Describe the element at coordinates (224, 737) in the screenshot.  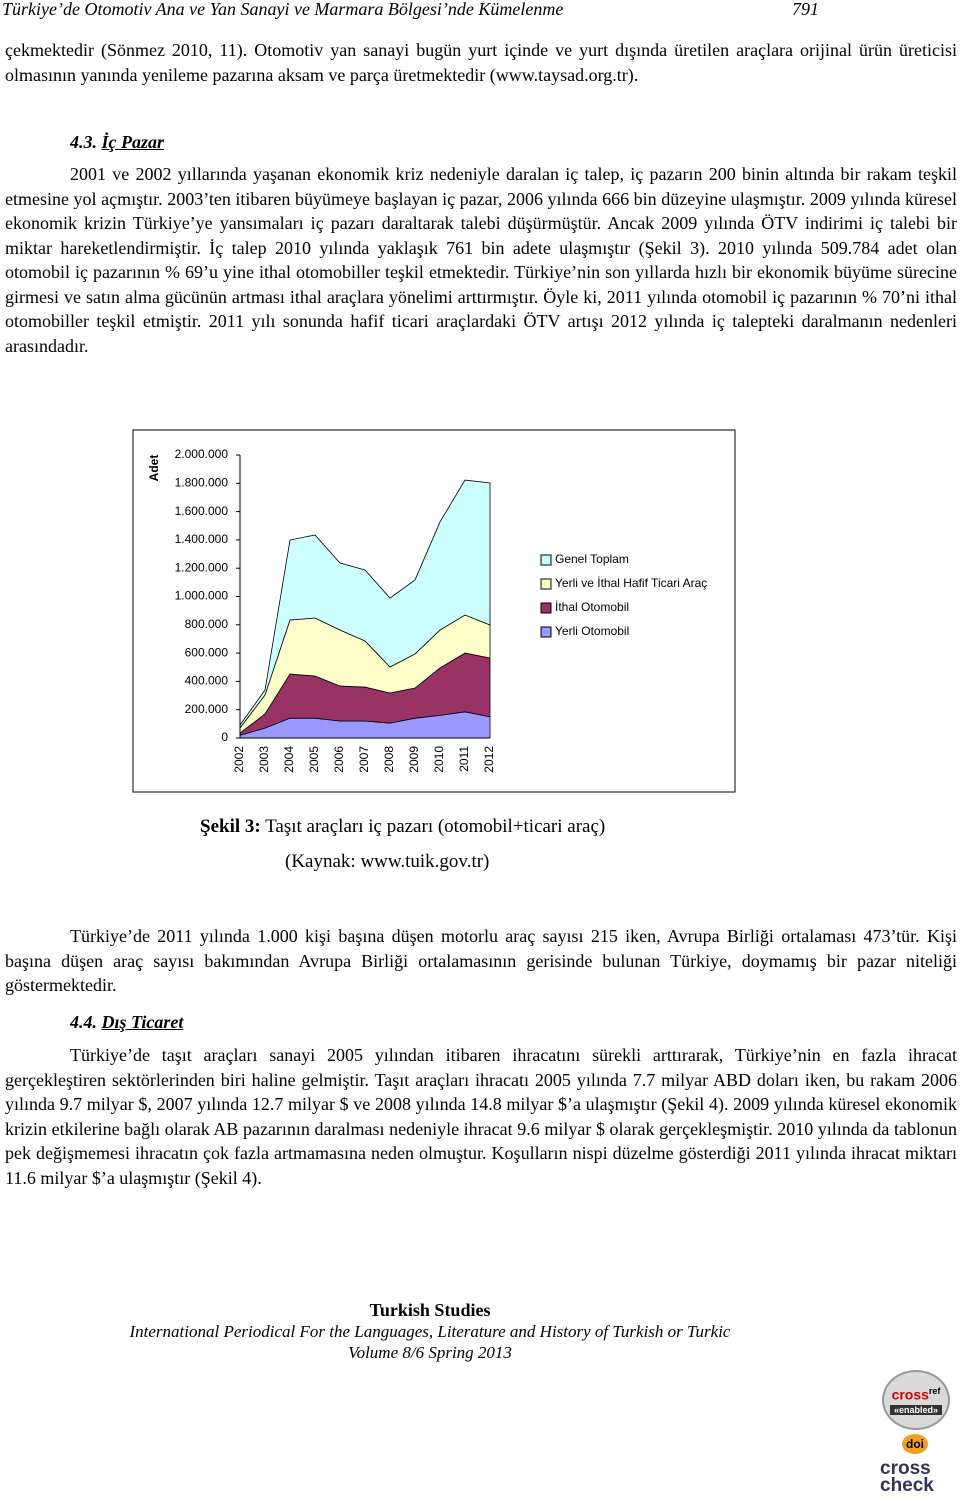
I see `y-tick-label: 0` at that location.